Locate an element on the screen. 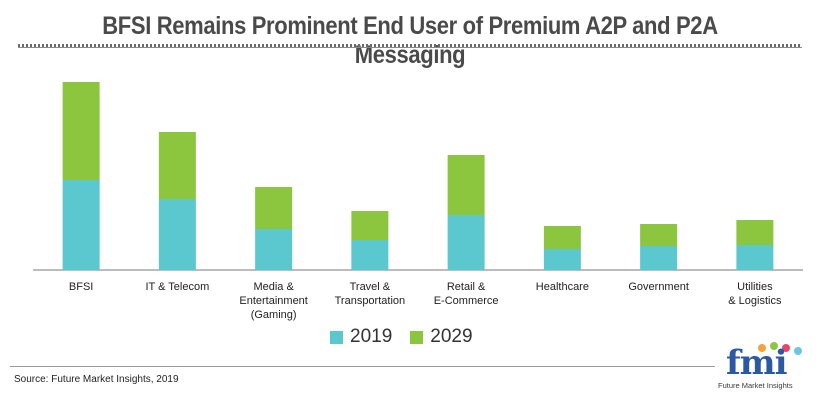 The image size is (820, 400). logo-dot-green is located at coordinates (774, 346).